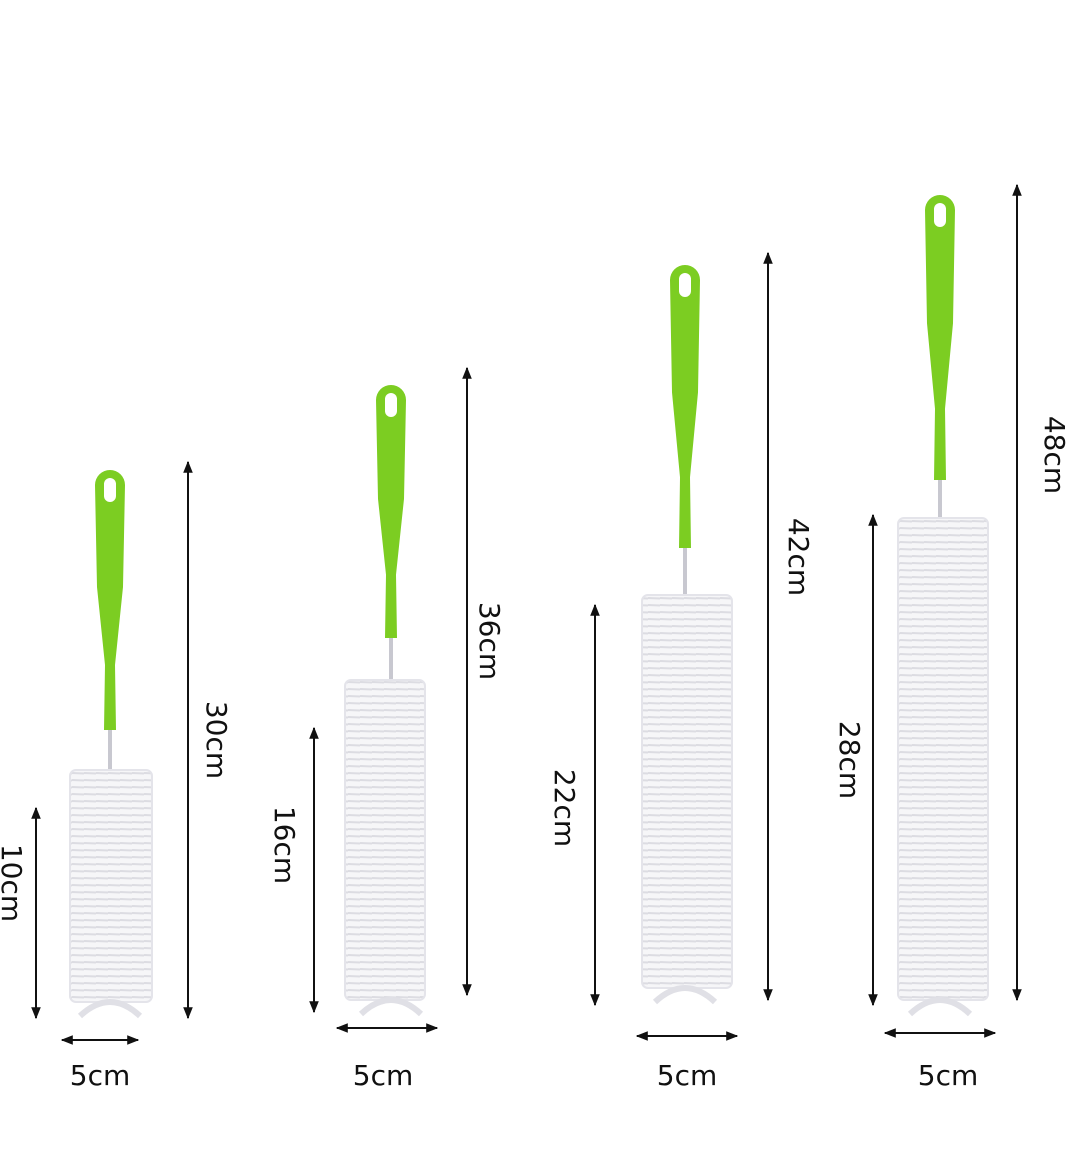  Describe the element at coordinates (284, 845) in the screenshot. I see `bristle-length-label: 16cm` at that location.